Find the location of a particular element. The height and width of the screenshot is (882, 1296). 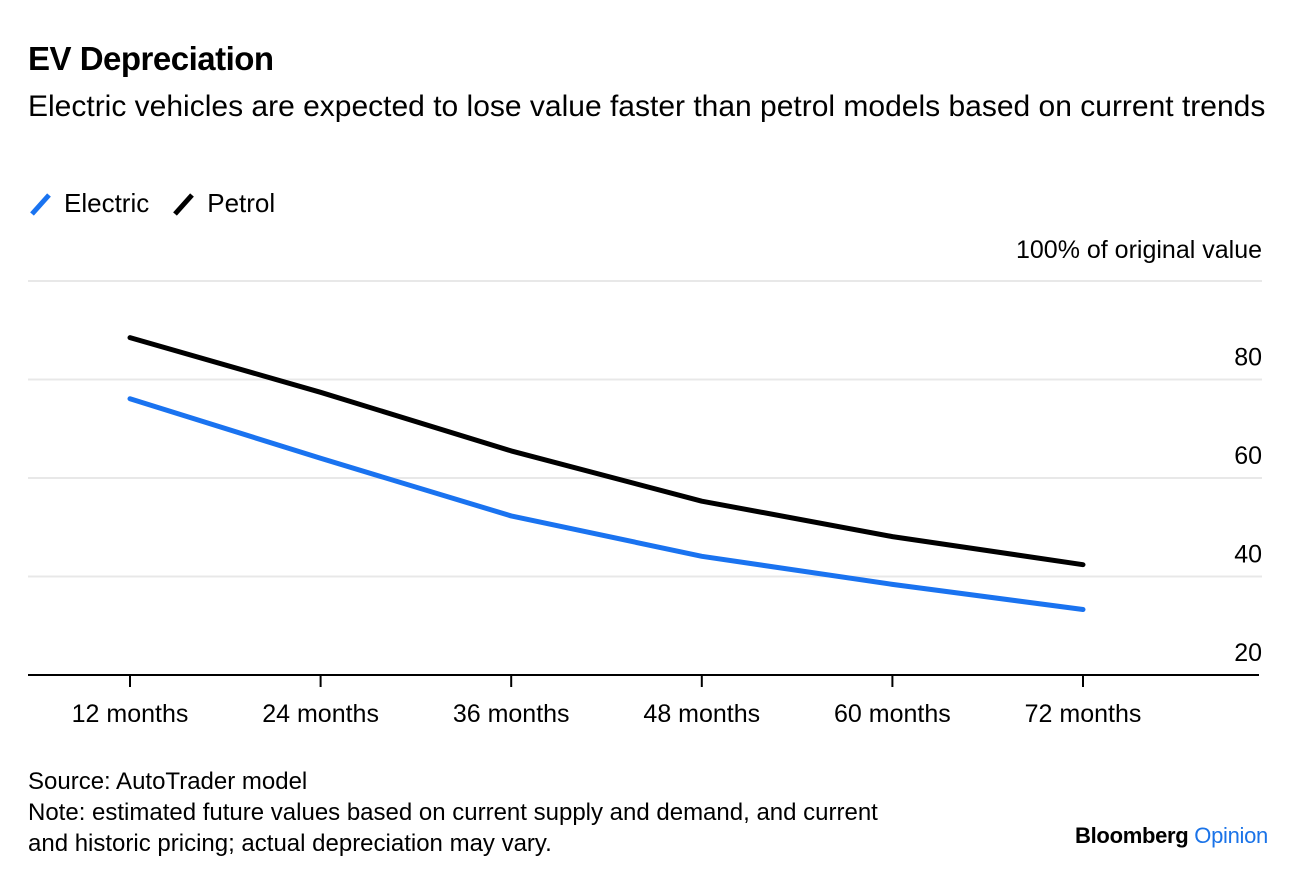

legend-label-electric: Electric is located at coordinates (107, 203).